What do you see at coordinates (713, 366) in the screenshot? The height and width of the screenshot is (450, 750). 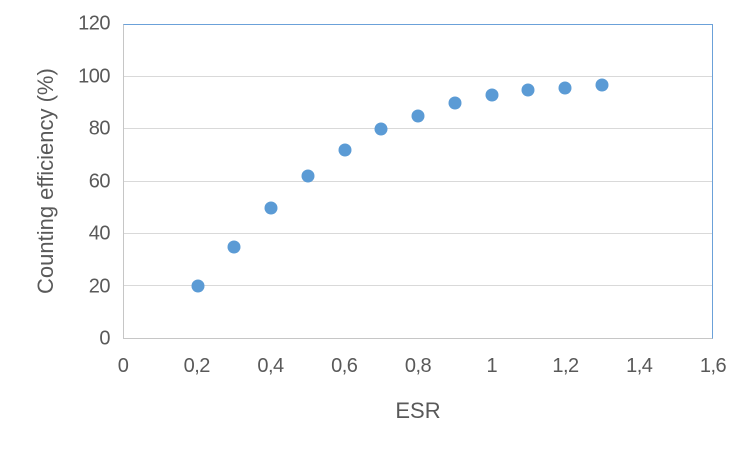 I see `x-tick-label: 1,6` at bounding box center [713, 366].